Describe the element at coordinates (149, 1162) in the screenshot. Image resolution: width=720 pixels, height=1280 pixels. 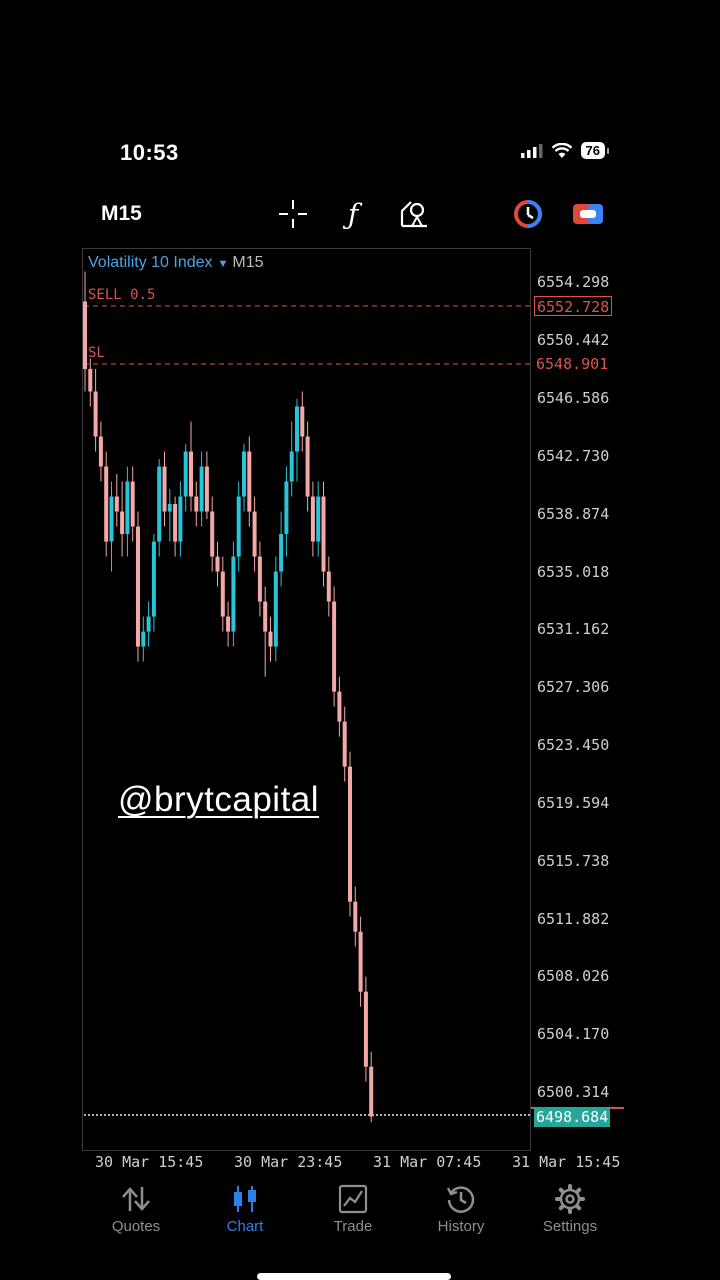
I see `time-tick: 30 Mar 15:45` at that location.